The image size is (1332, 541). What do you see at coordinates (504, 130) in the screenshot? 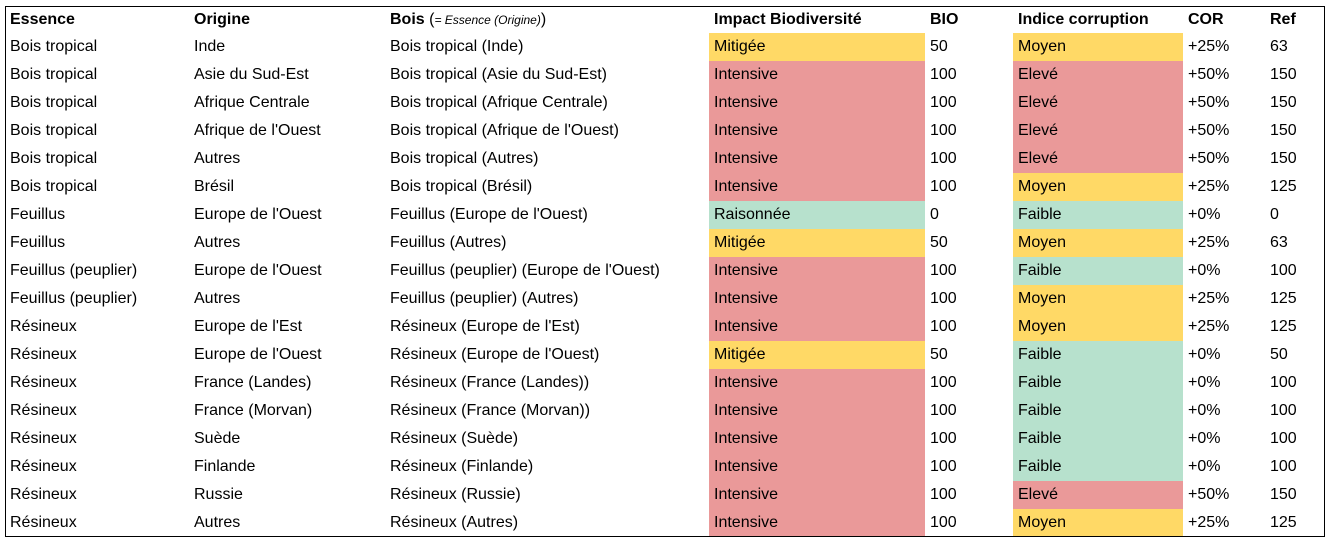
I see `cell-bois: Bois tropical (Afrique de l'Ouest)` at bounding box center [504, 130].